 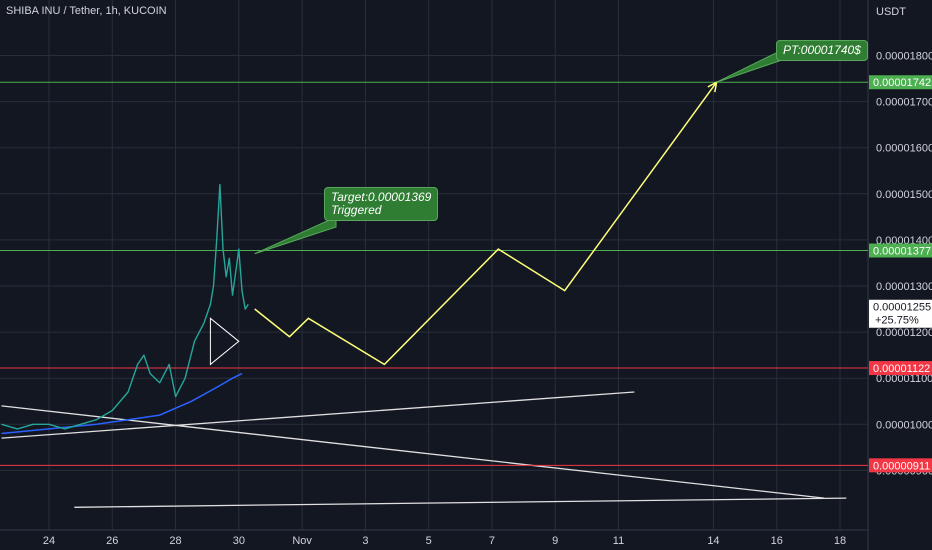 What do you see at coordinates (904, 149) in the screenshot?
I see `price-tick-label: 0.00001600` at bounding box center [904, 149].